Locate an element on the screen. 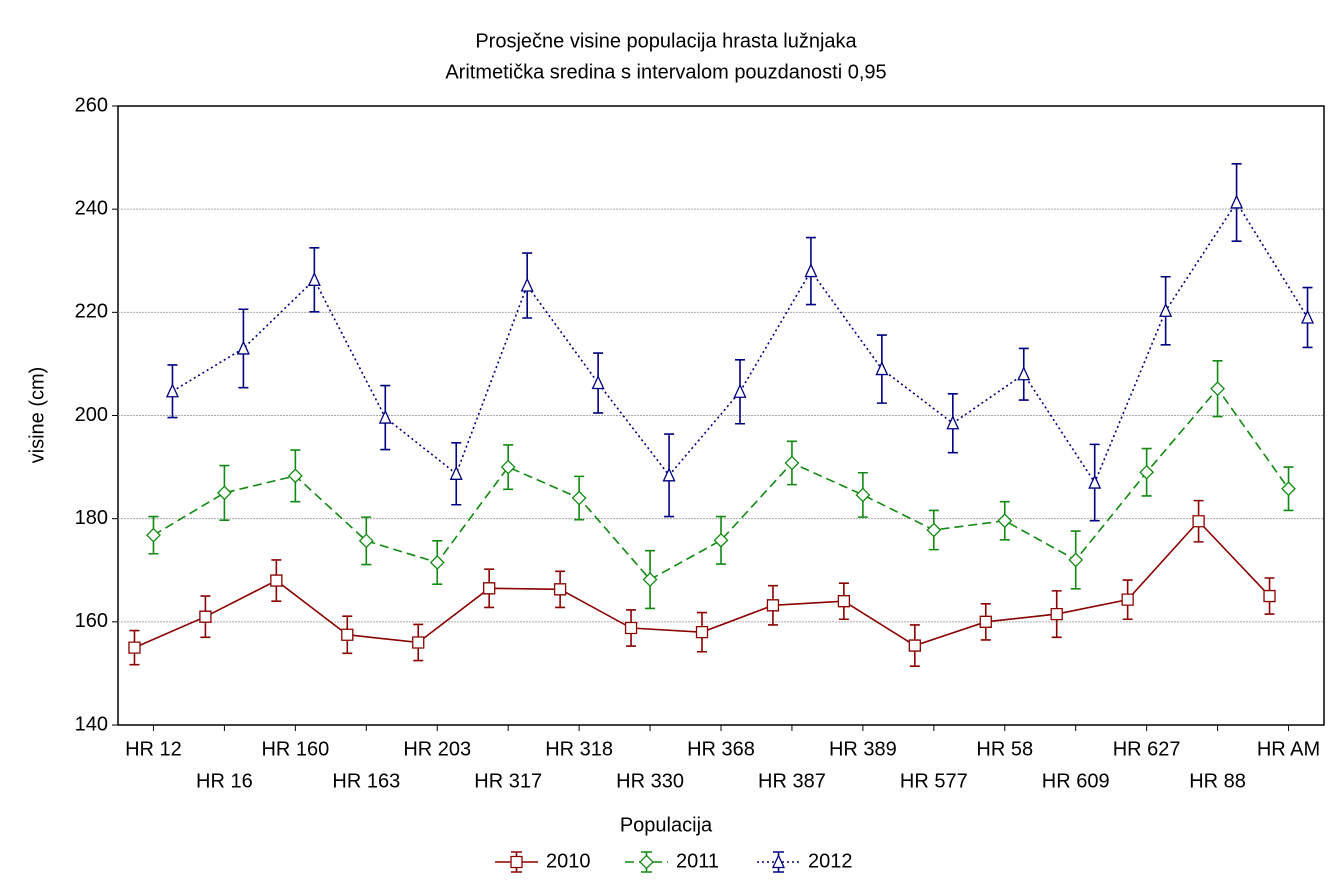 The image size is (1333, 884). x-tick-label: HR 58 is located at coordinates (1004, 749).